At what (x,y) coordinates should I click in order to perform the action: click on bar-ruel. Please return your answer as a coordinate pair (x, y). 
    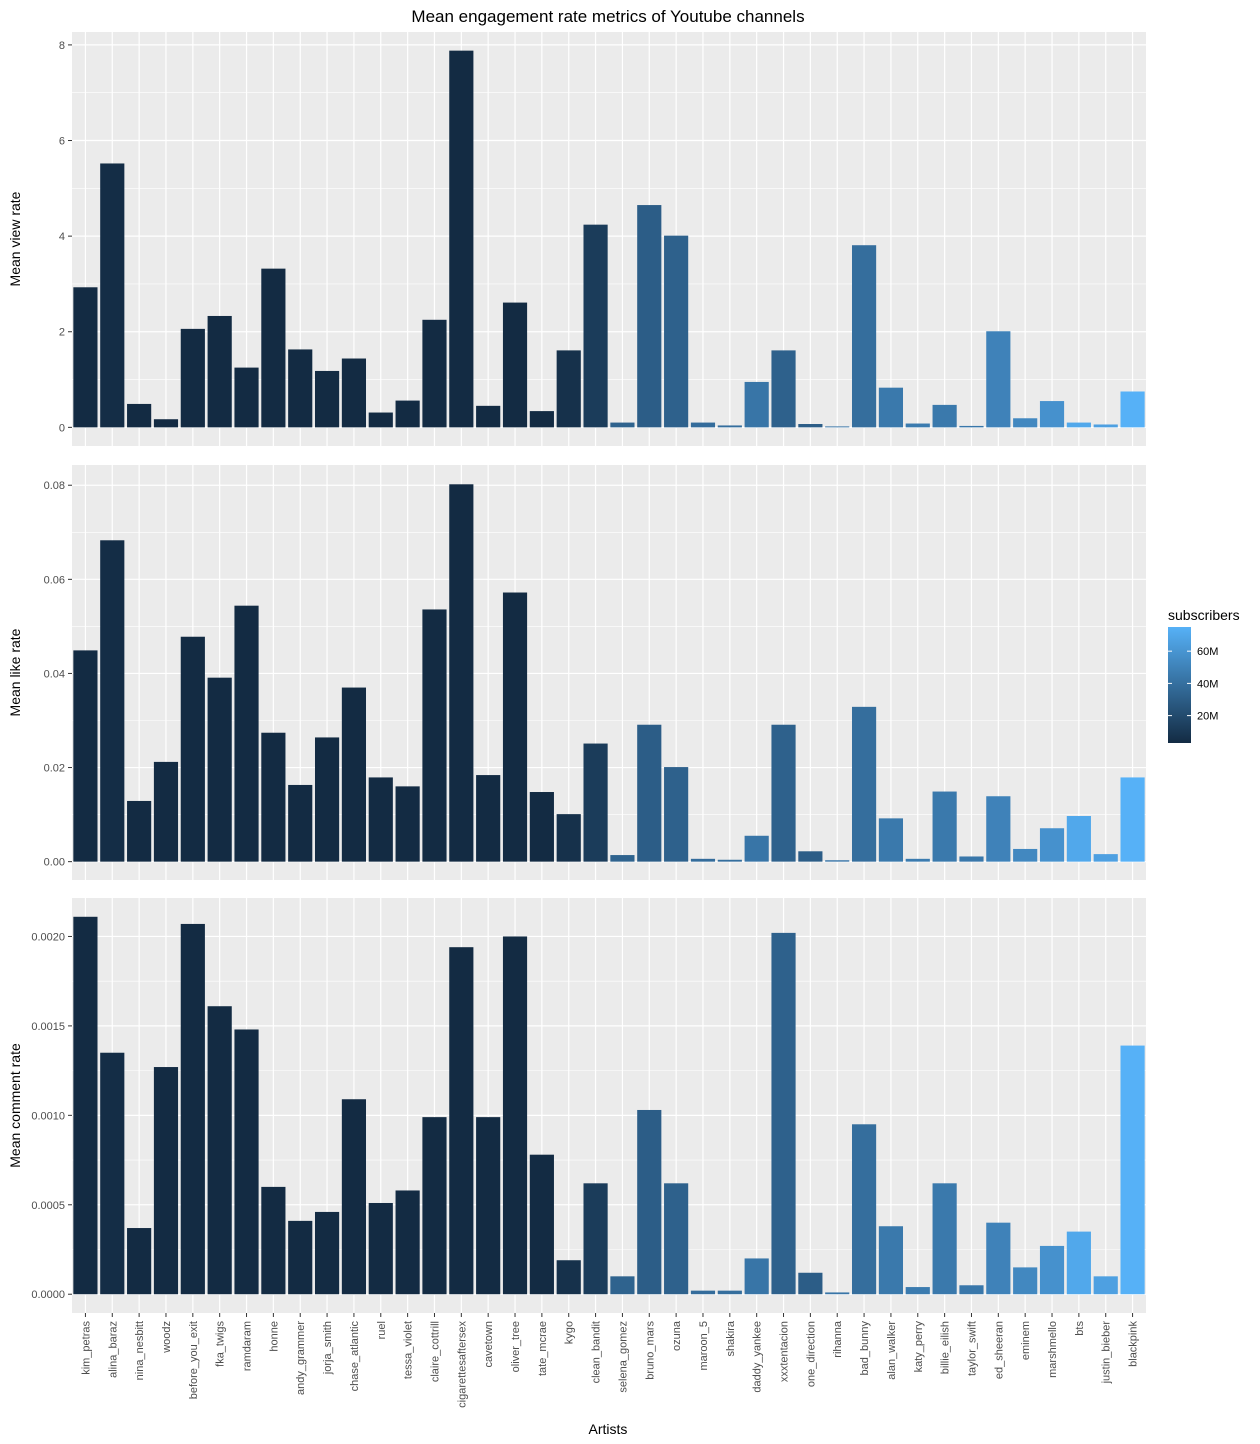
    Looking at the image, I should click on (380, 420).